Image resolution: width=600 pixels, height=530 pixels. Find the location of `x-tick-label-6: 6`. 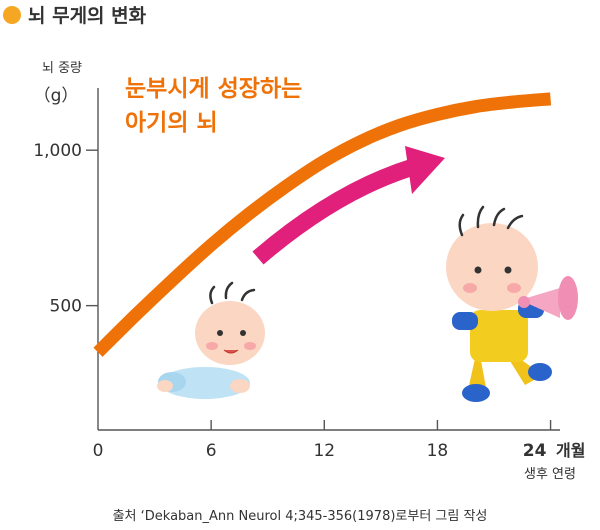

x-tick-label-6: 6 is located at coordinates (211, 451).